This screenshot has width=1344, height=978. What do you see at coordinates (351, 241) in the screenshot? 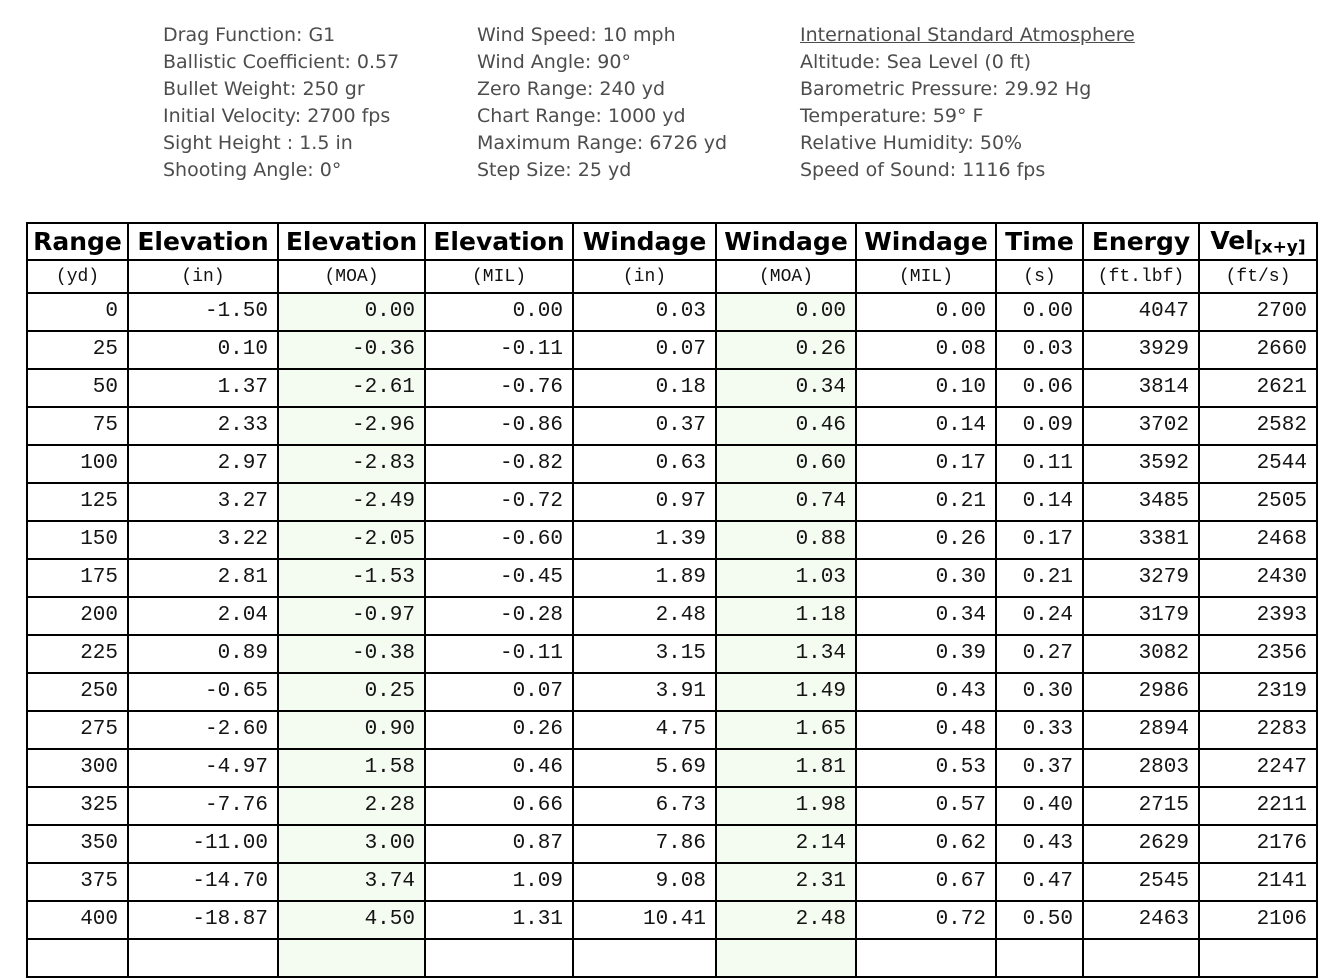
I see `column-header-elevation-moa: Elevation` at bounding box center [351, 241].